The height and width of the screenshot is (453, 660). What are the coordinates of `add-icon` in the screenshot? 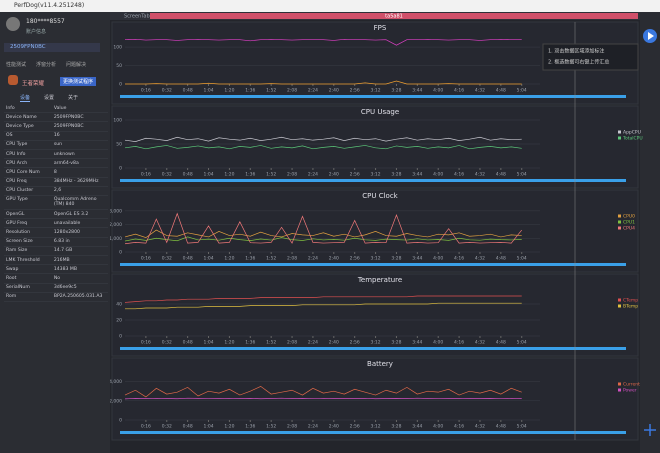 It's located at (650, 430).